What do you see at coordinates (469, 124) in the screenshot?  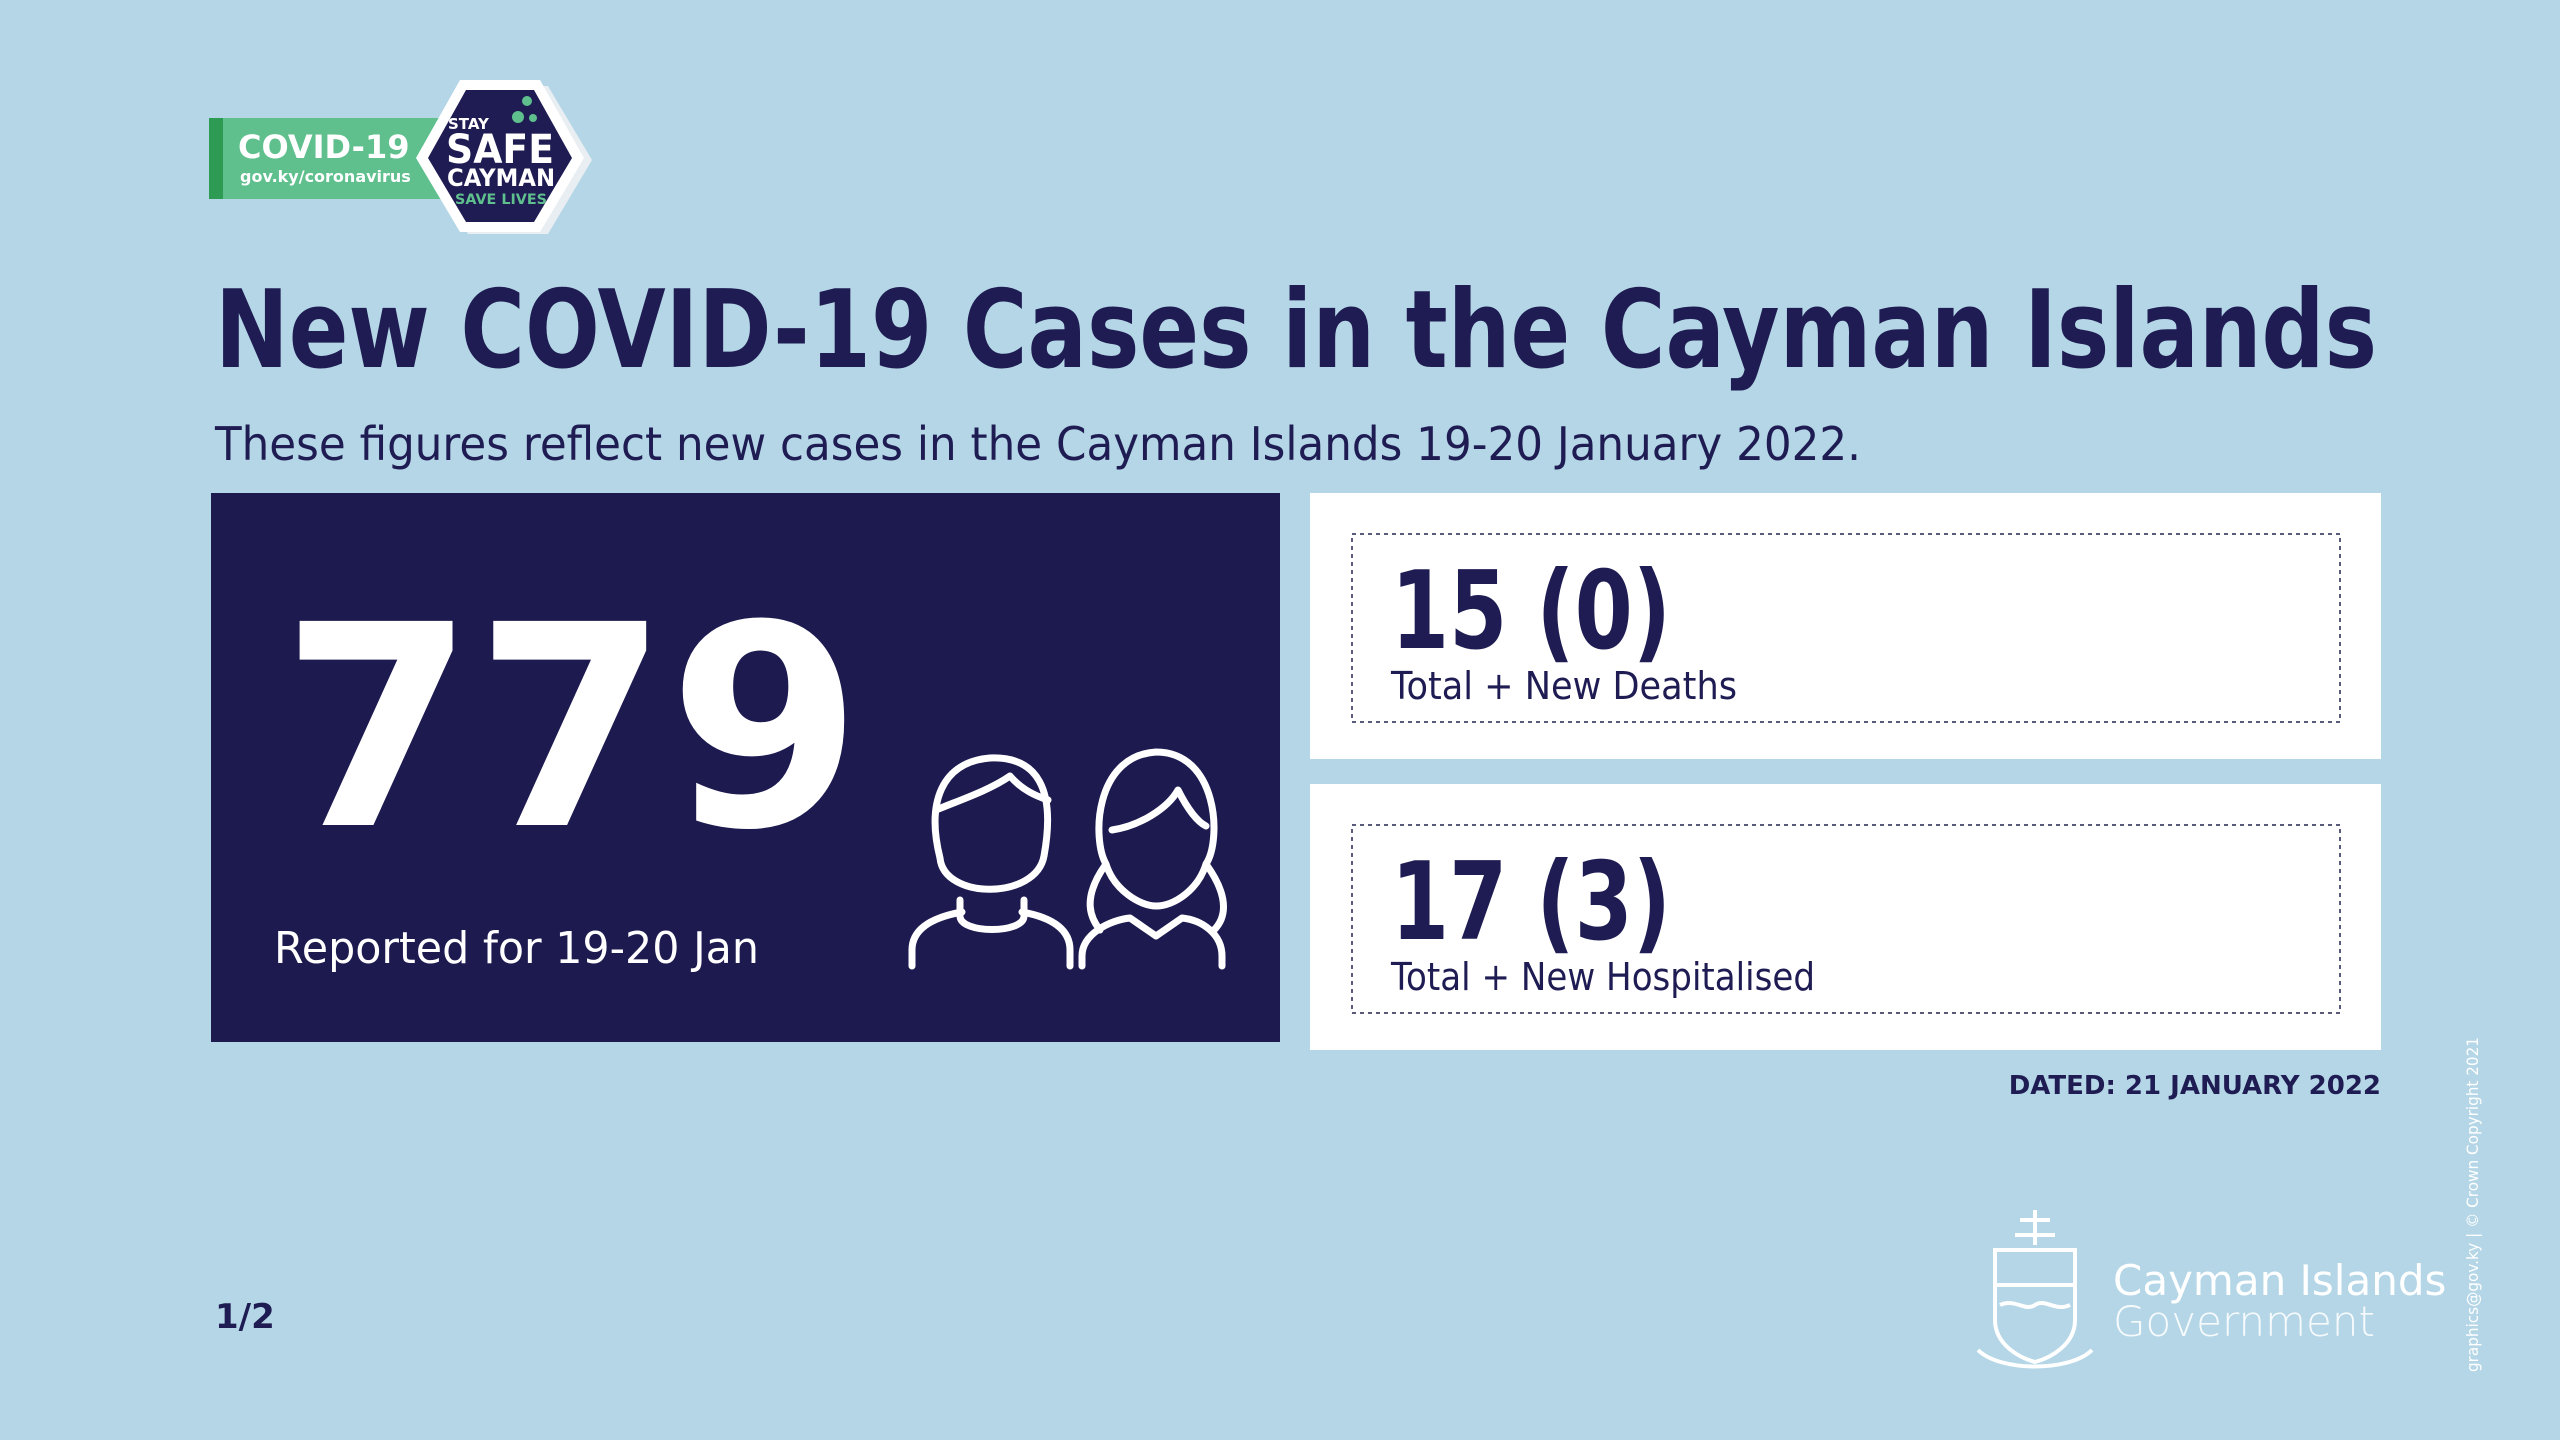 I see `badge-text: STAY` at bounding box center [469, 124].